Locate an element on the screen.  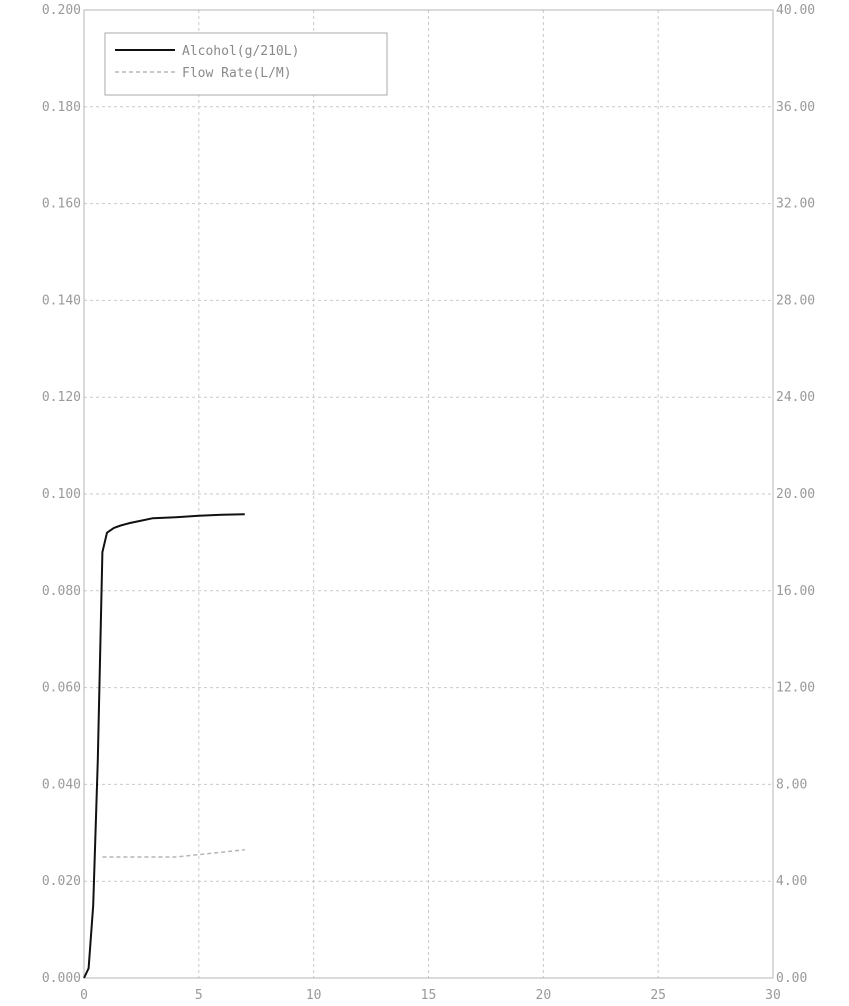
legend-label-alcohol: Alcohol(g/210L) is located at coordinates (240, 51).